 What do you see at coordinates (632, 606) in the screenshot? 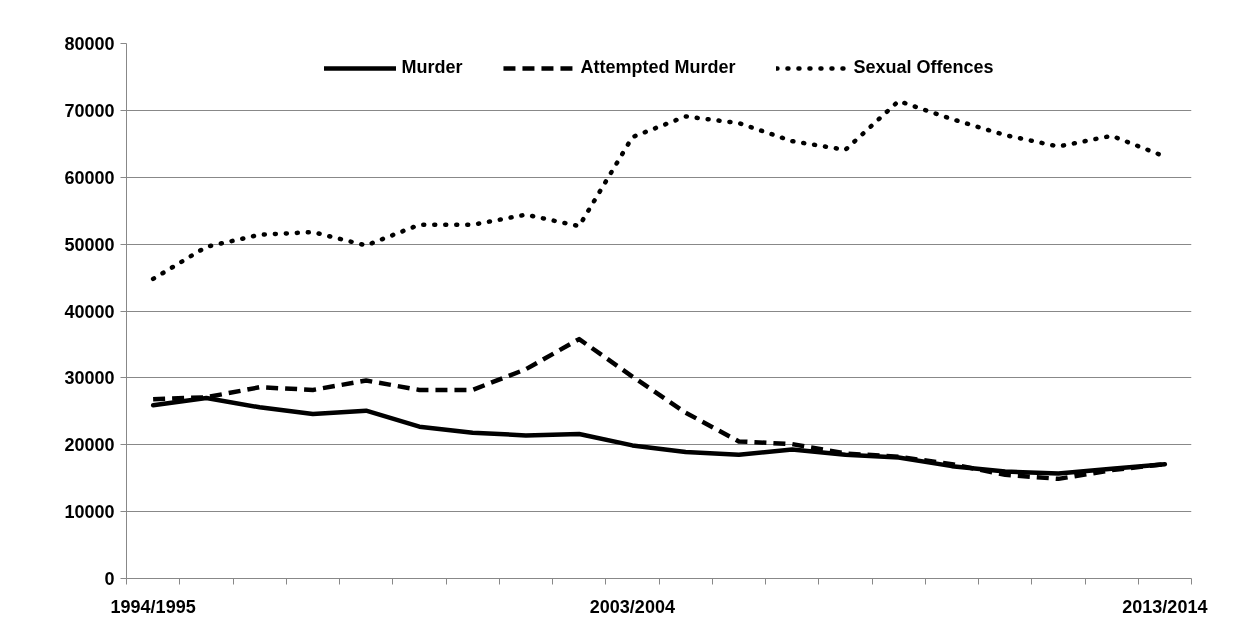
I see `x-tick-label: 2003/2004` at bounding box center [632, 606].